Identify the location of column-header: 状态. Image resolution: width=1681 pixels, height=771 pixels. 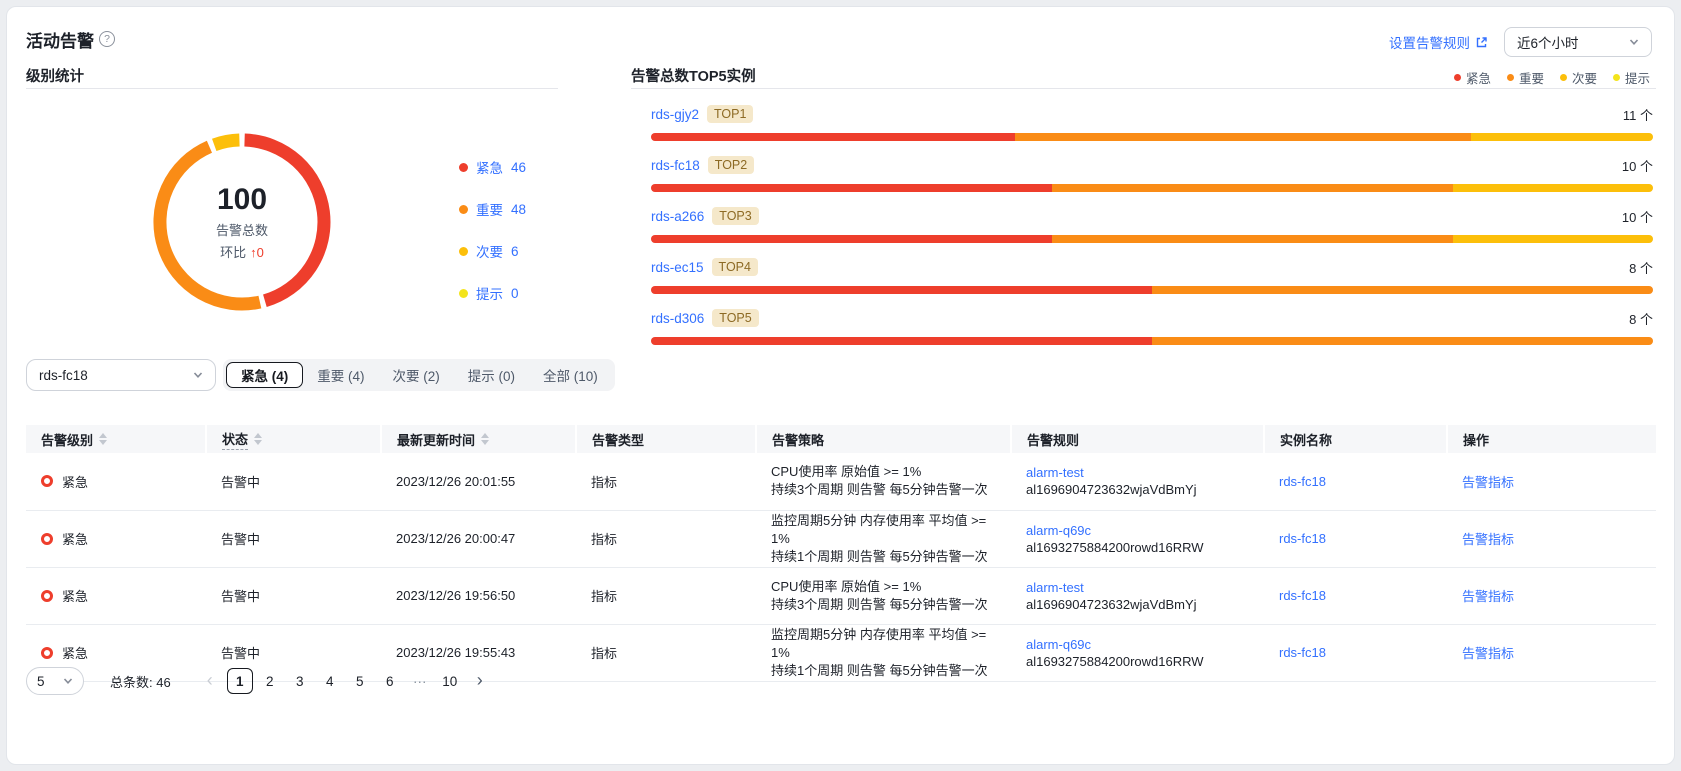
(293, 439).